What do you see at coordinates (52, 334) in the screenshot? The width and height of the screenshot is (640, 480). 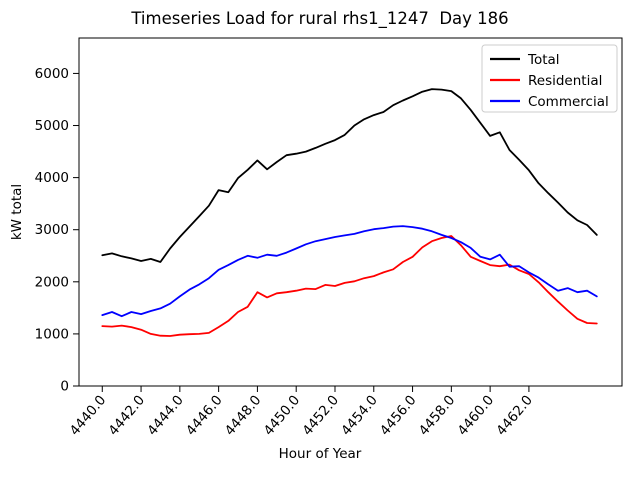 I see `y-tick-label: 1000` at bounding box center [52, 334].